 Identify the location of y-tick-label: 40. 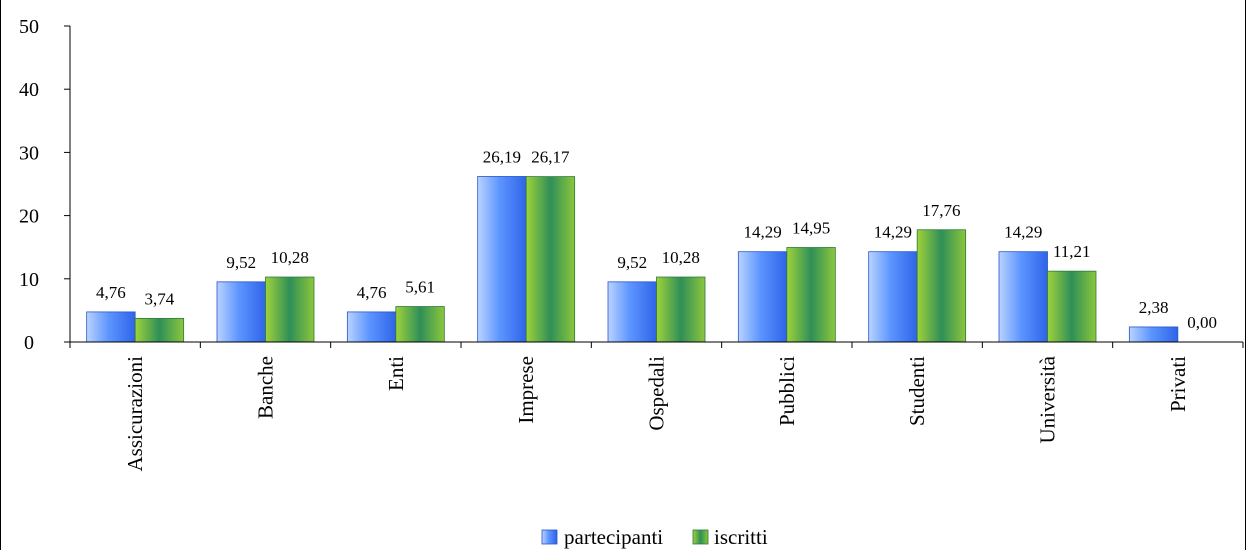
(29, 90).